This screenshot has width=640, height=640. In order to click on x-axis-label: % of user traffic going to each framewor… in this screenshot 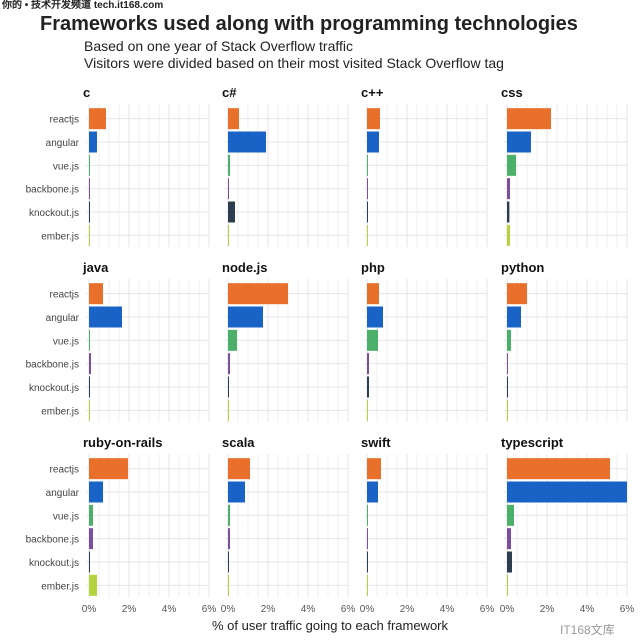, I will do `click(330, 625)`.